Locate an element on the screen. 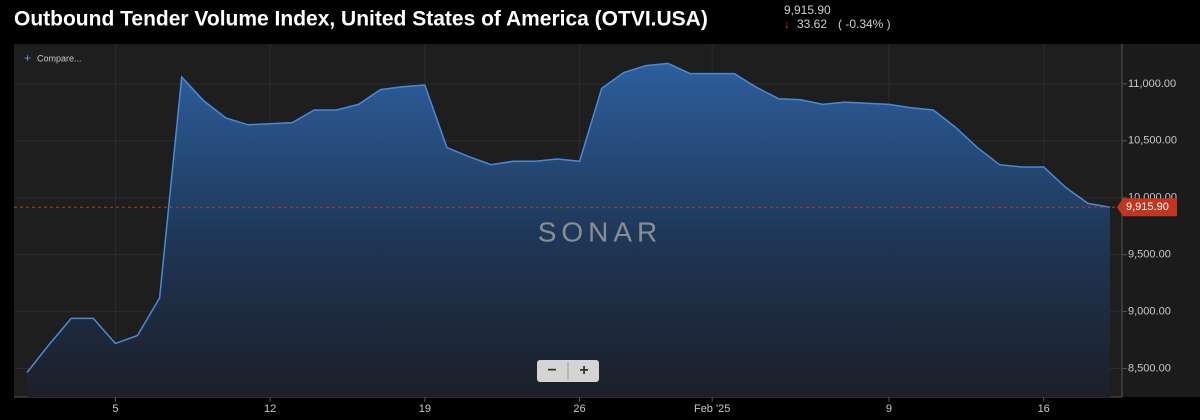 This screenshot has height=420, width=1200. current-value-tag is located at coordinates (1147, 207).